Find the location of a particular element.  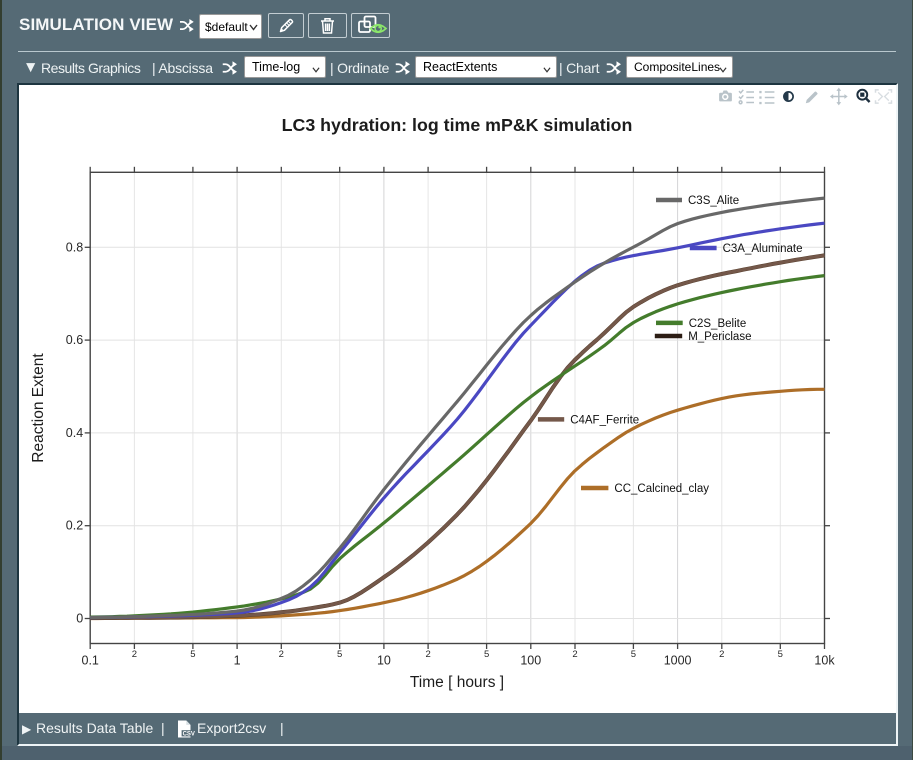

svg-text:LC3 hydration: log time mP&K s: LC3 hydration: log time mP&K simulation is located at coordinates (457, 125).